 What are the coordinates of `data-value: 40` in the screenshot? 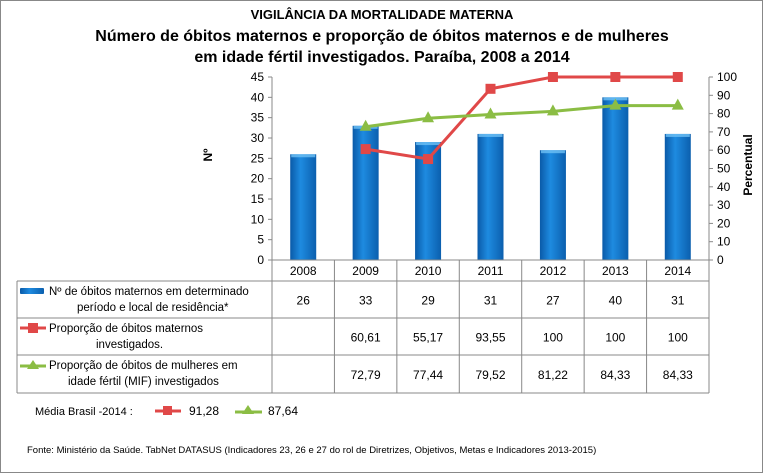 It's located at (616, 301).